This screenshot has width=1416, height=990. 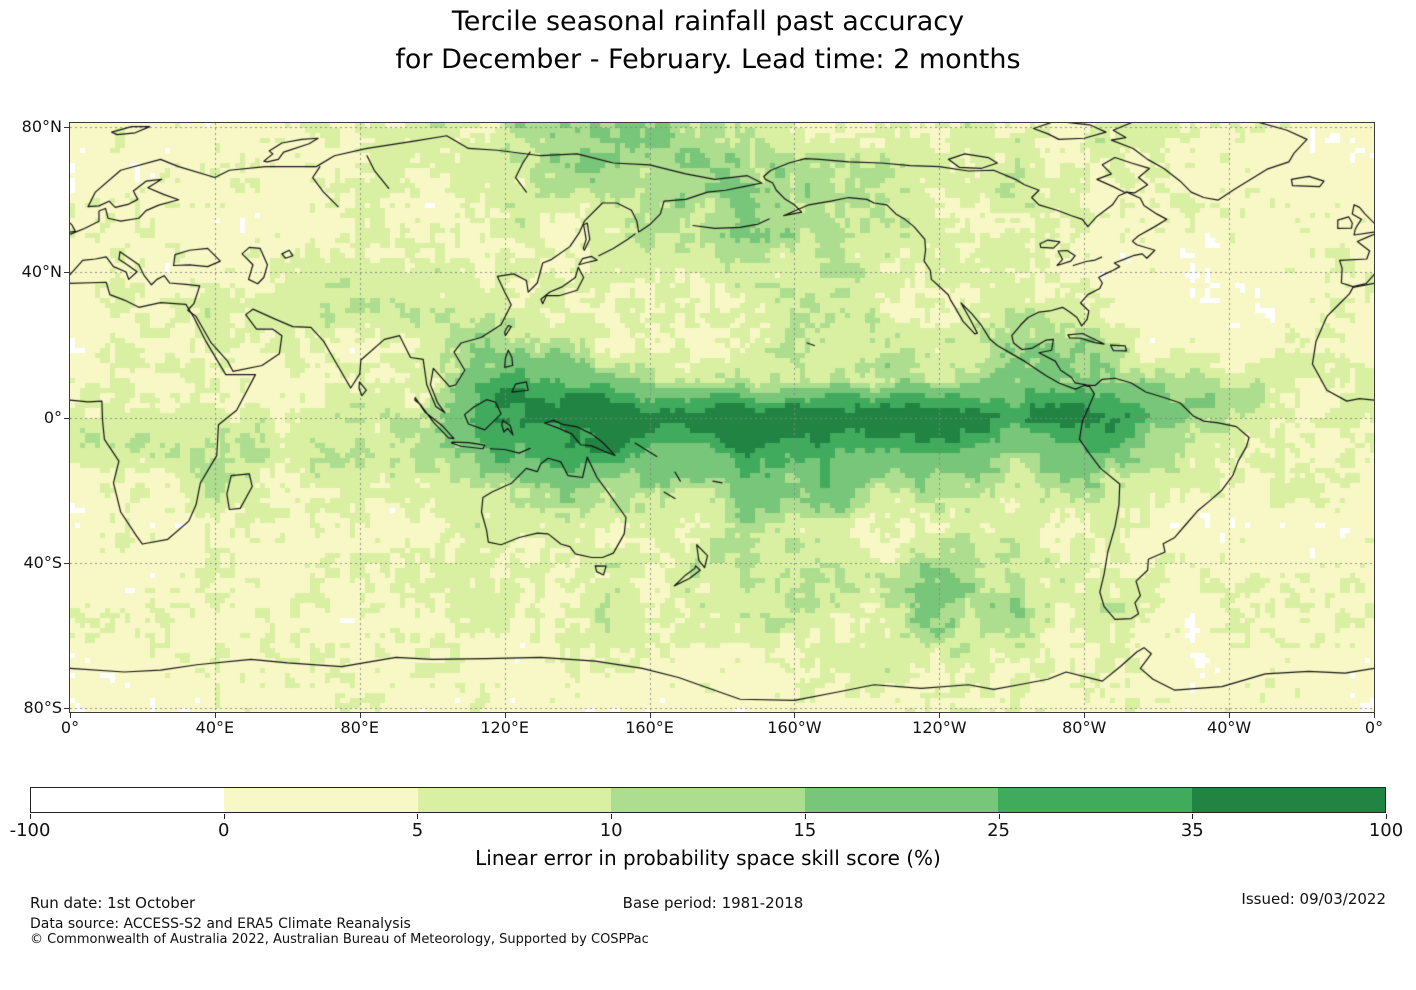 What do you see at coordinates (649, 727) in the screenshot?
I see `lon-tick-label: 160°E` at bounding box center [649, 727].